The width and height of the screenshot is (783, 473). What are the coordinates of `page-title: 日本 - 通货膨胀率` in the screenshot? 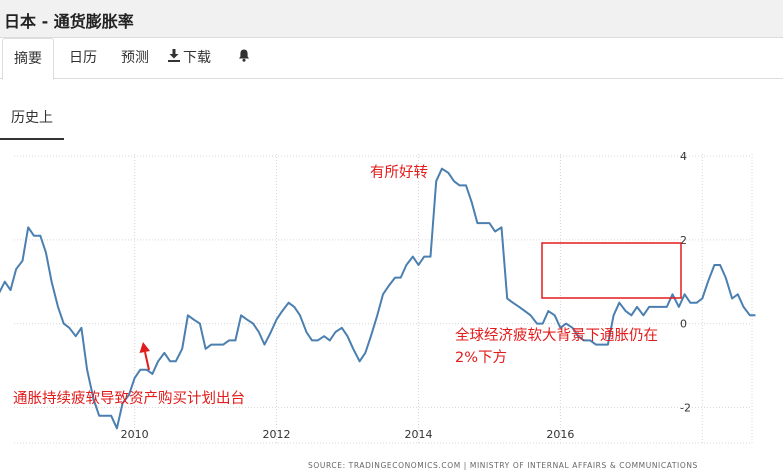 It's located at (69, 21).